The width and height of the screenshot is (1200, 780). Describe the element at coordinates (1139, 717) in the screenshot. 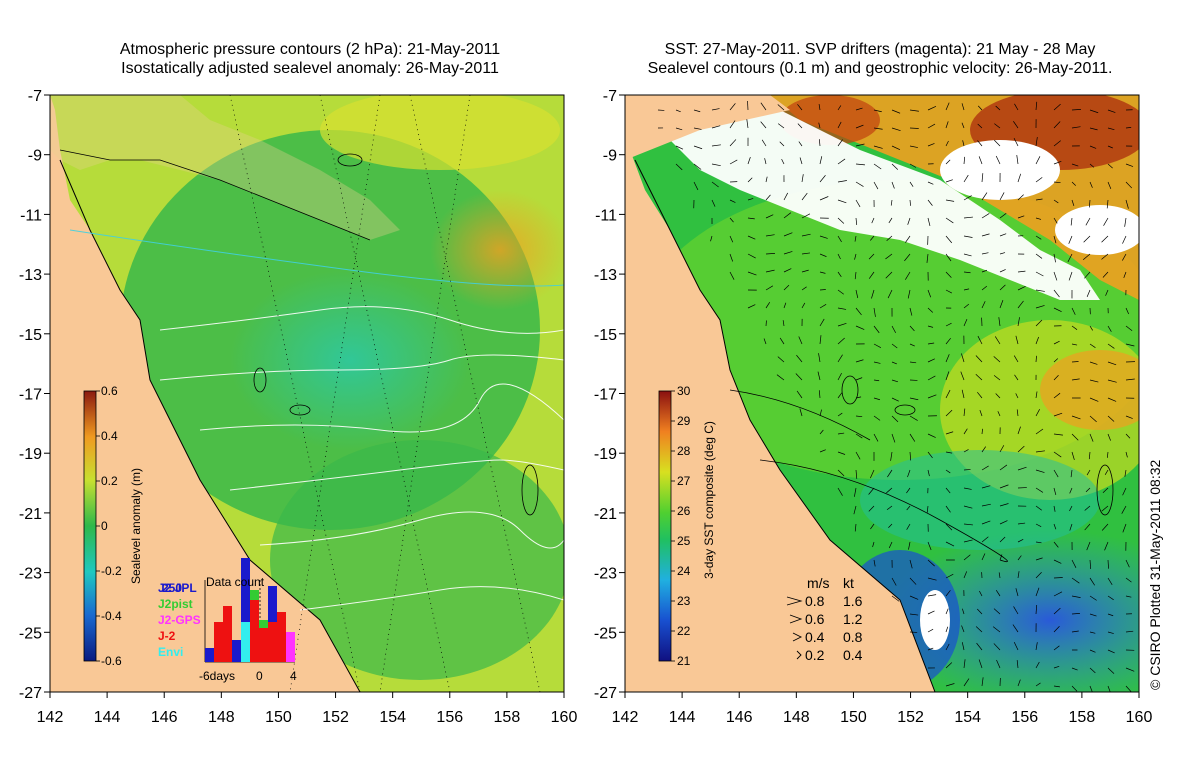

I see `lon-tick-label: 160` at that location.